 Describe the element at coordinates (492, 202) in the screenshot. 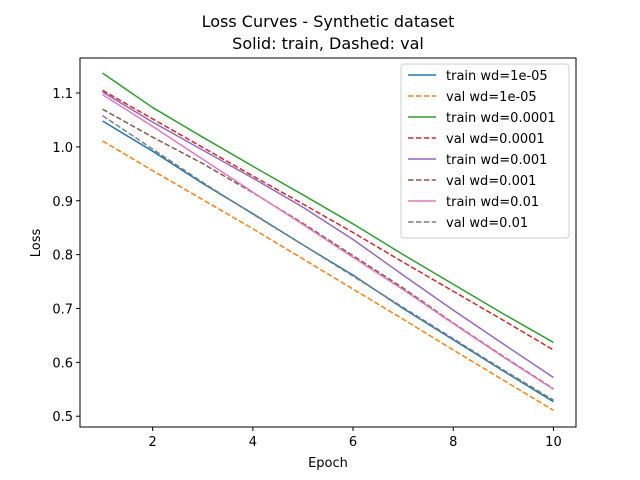

I see `legend-label-6: train wd=0.01` at that location.